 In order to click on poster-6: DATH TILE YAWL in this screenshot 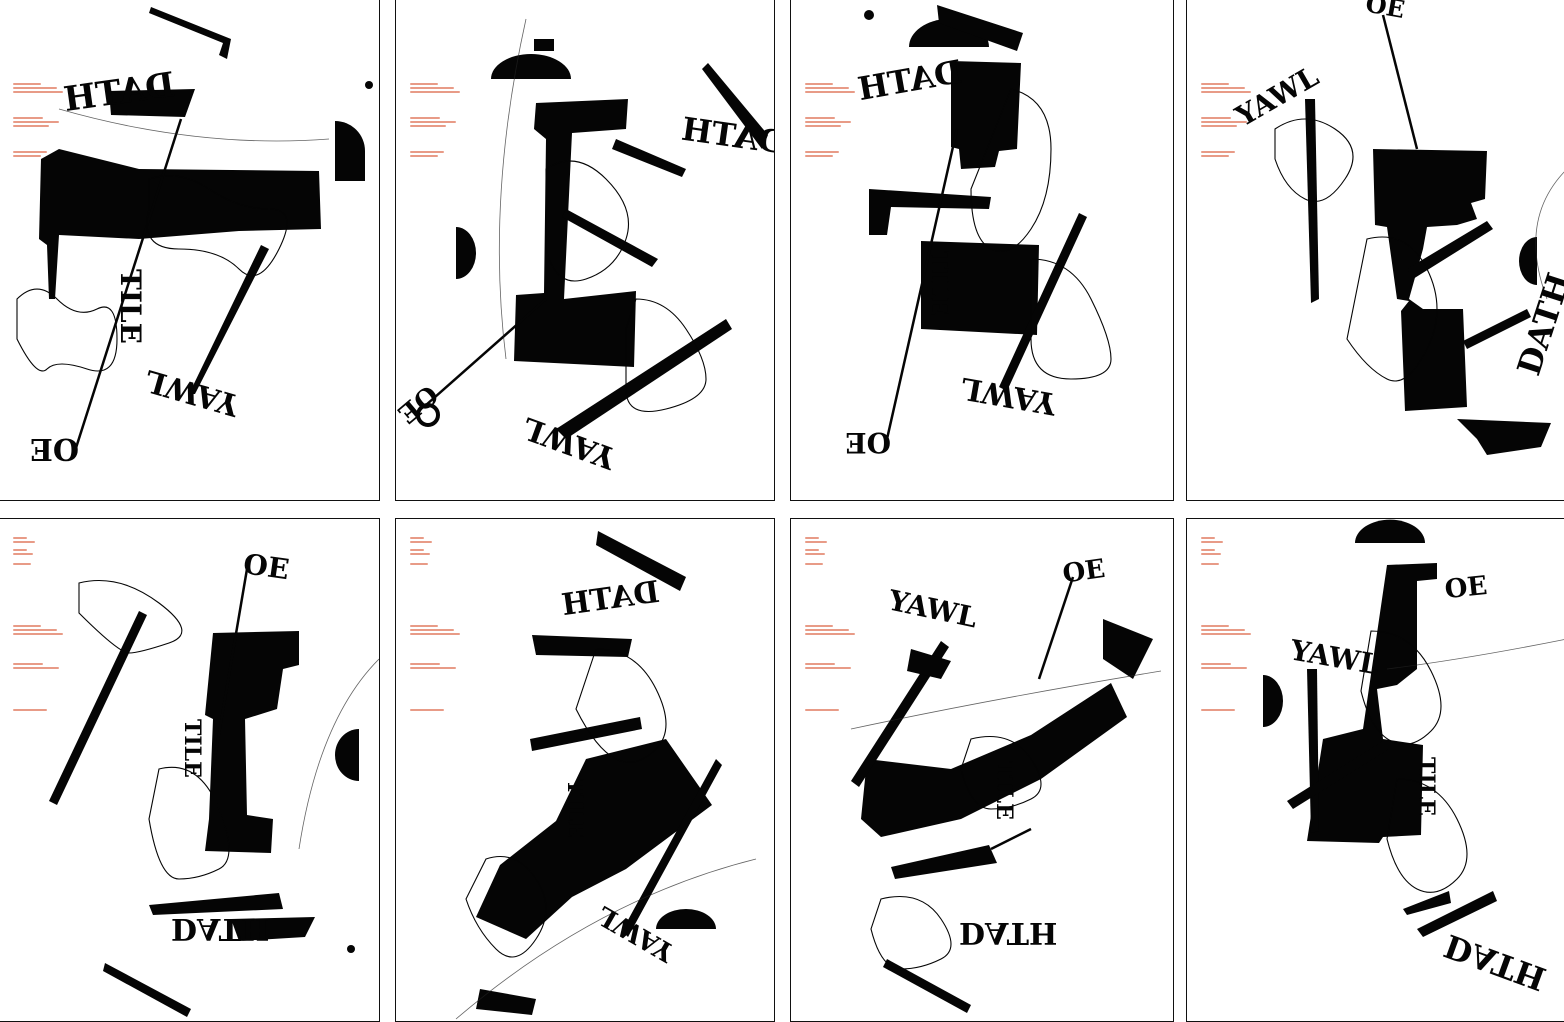, I will do `click(585, 770)`.